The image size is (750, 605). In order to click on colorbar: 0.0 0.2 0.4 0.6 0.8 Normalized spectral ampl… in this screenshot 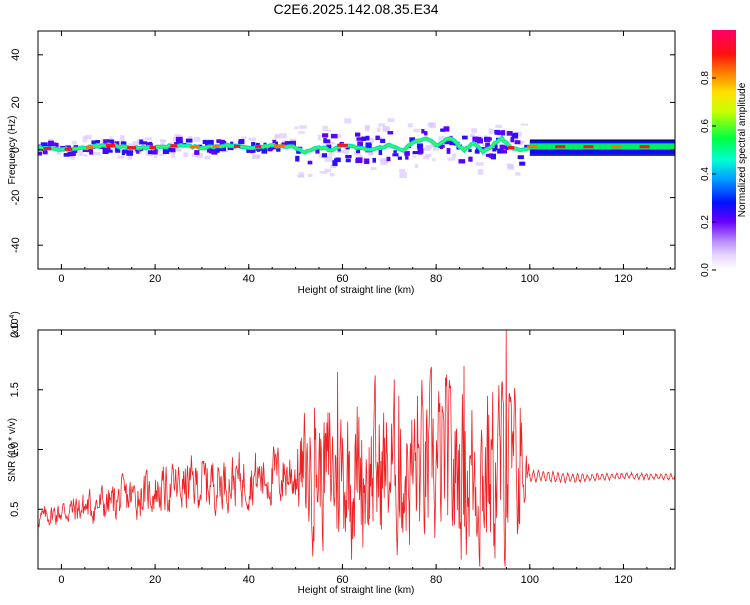, I will do `click(724, 153)`.